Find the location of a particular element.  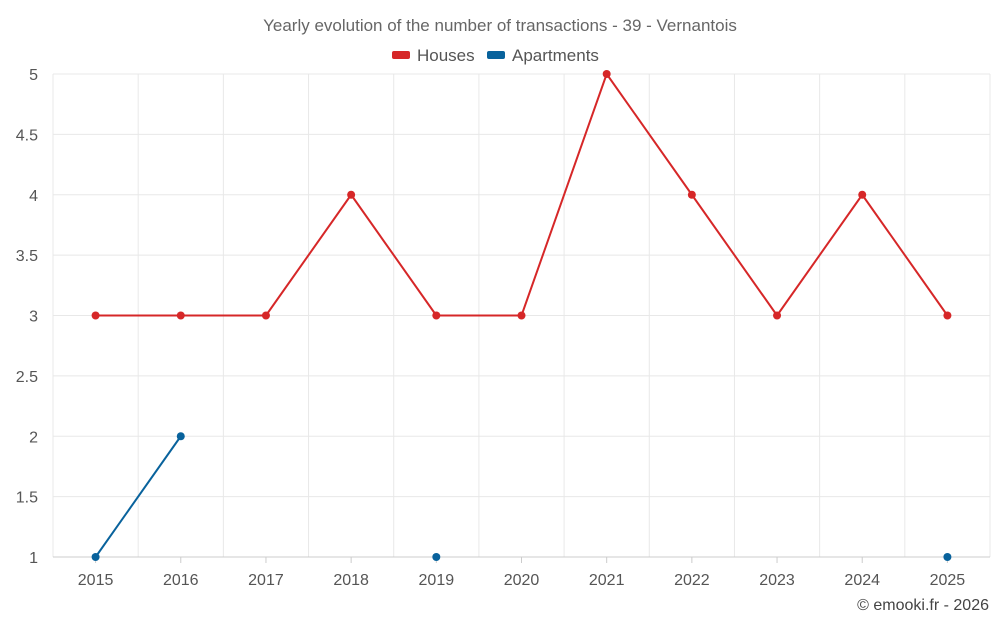

y-tick-label: 2.5 is located at coordinates (27, 377).